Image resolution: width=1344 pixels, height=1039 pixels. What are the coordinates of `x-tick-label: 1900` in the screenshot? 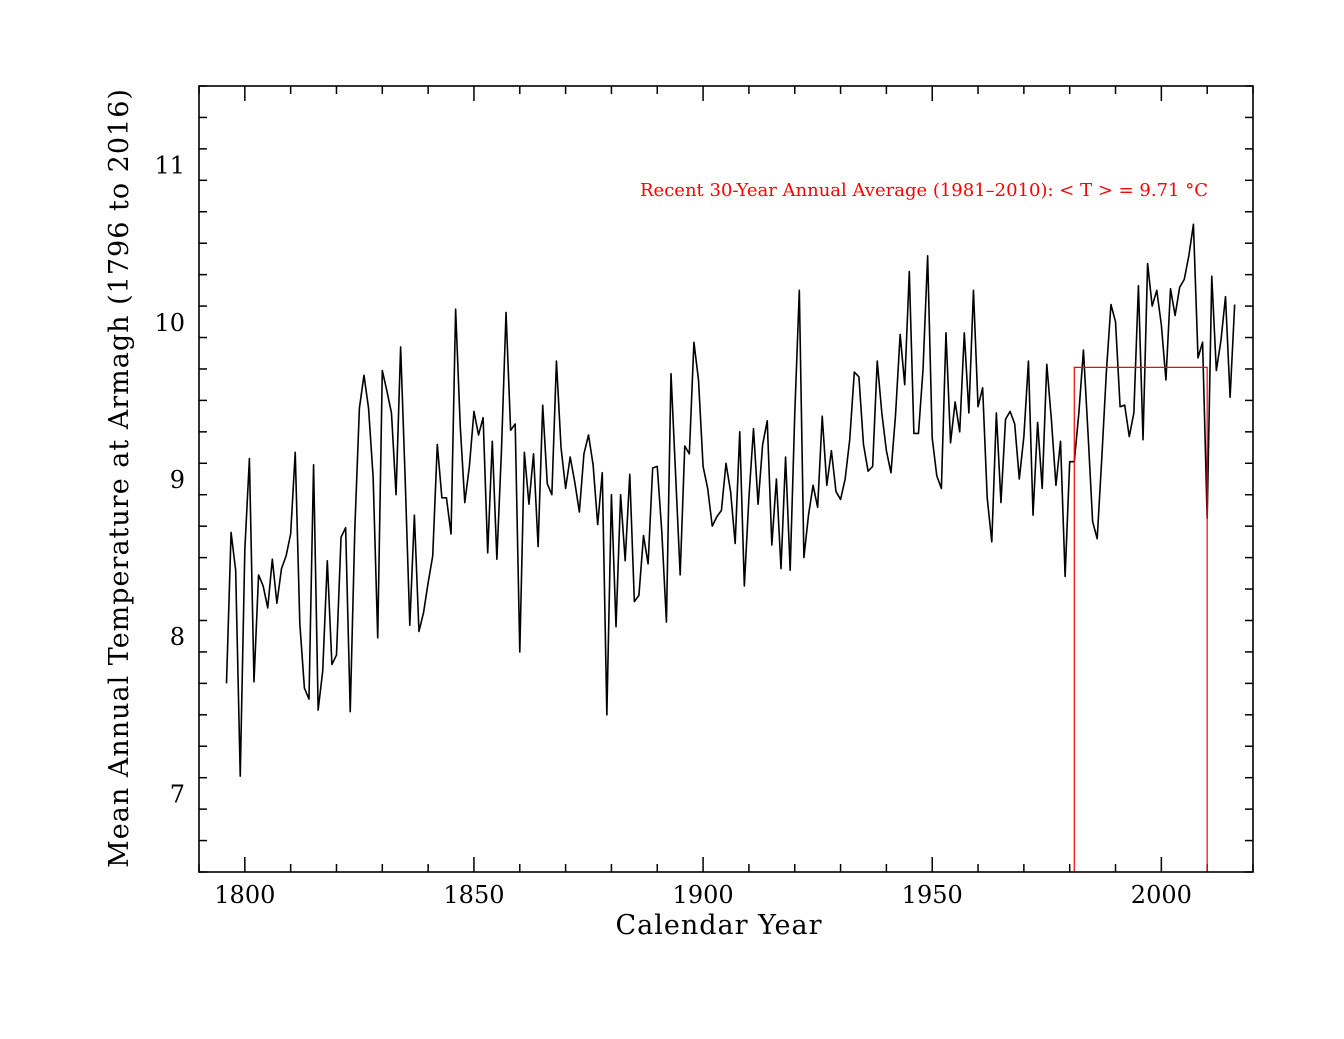 It's located at (703, 895).